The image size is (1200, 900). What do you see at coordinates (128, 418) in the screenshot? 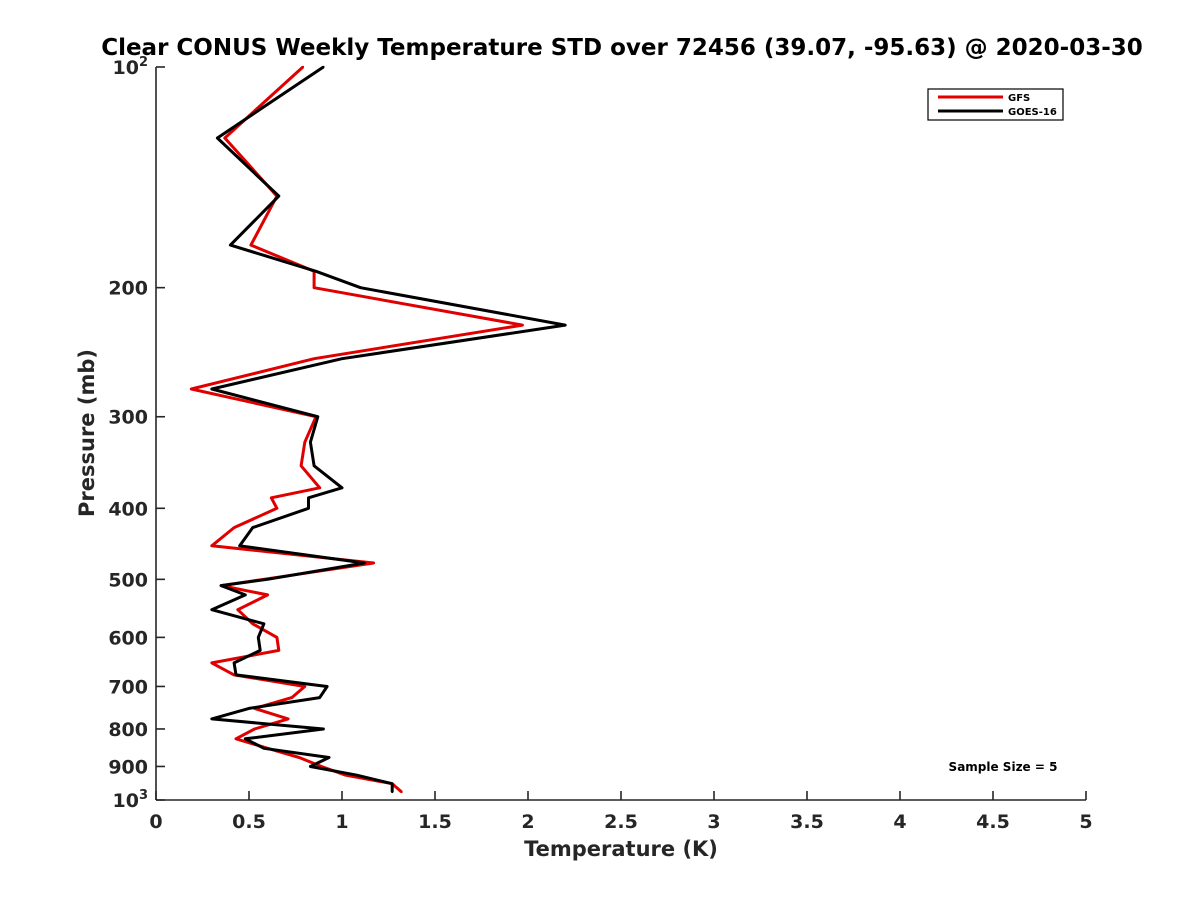
I see `y-tick-label: 300` at bounding box center [128, 418].